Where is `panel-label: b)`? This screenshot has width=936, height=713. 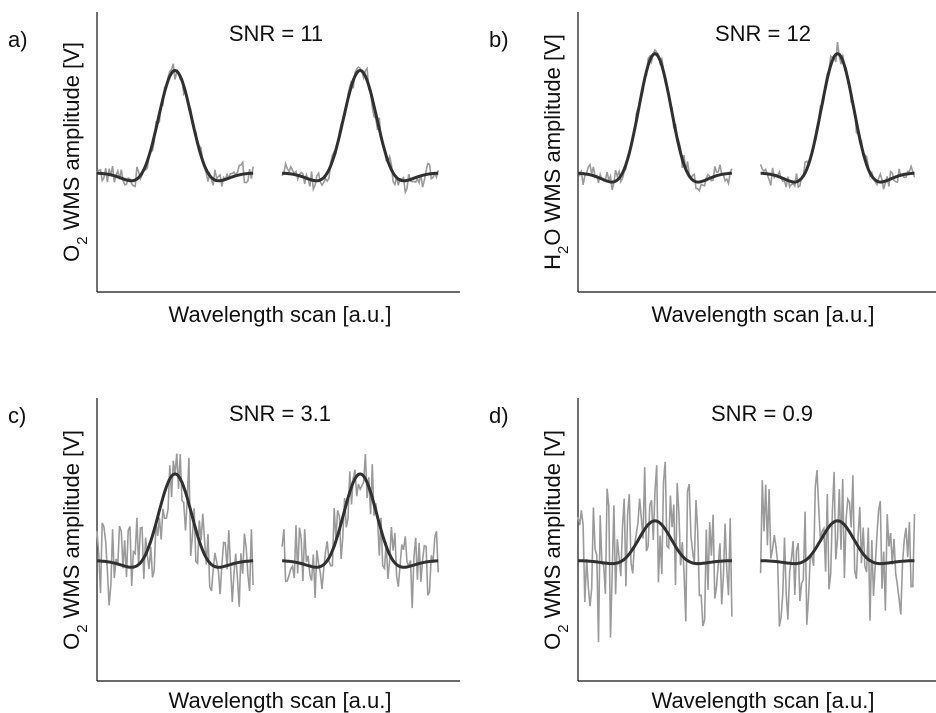 panel-label: b) is located at coordinates (499, 39).